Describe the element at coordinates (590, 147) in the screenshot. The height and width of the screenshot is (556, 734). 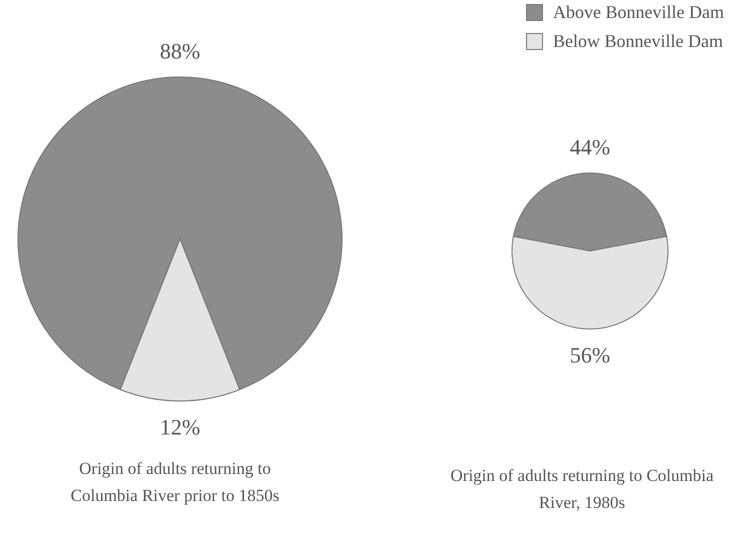
I see `data-label: 44%` at that location.